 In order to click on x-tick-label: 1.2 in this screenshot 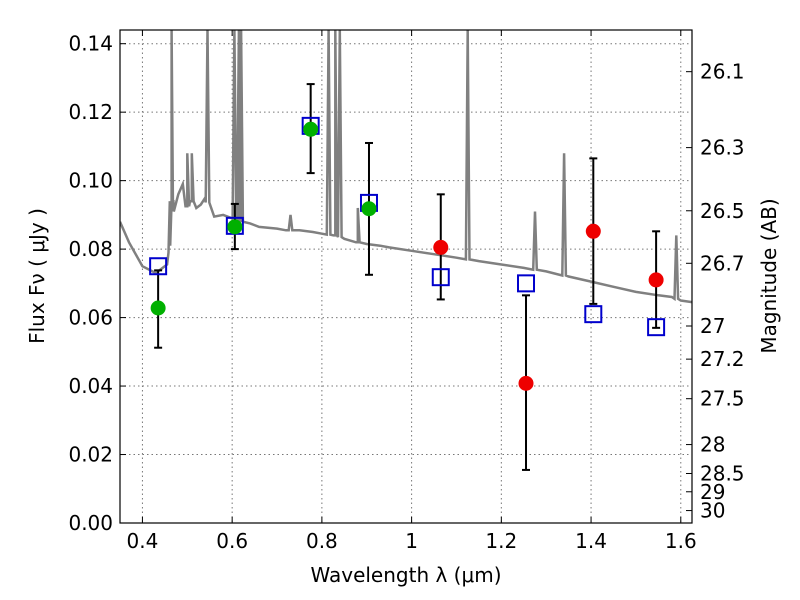, I will do `click(501, 541)`.